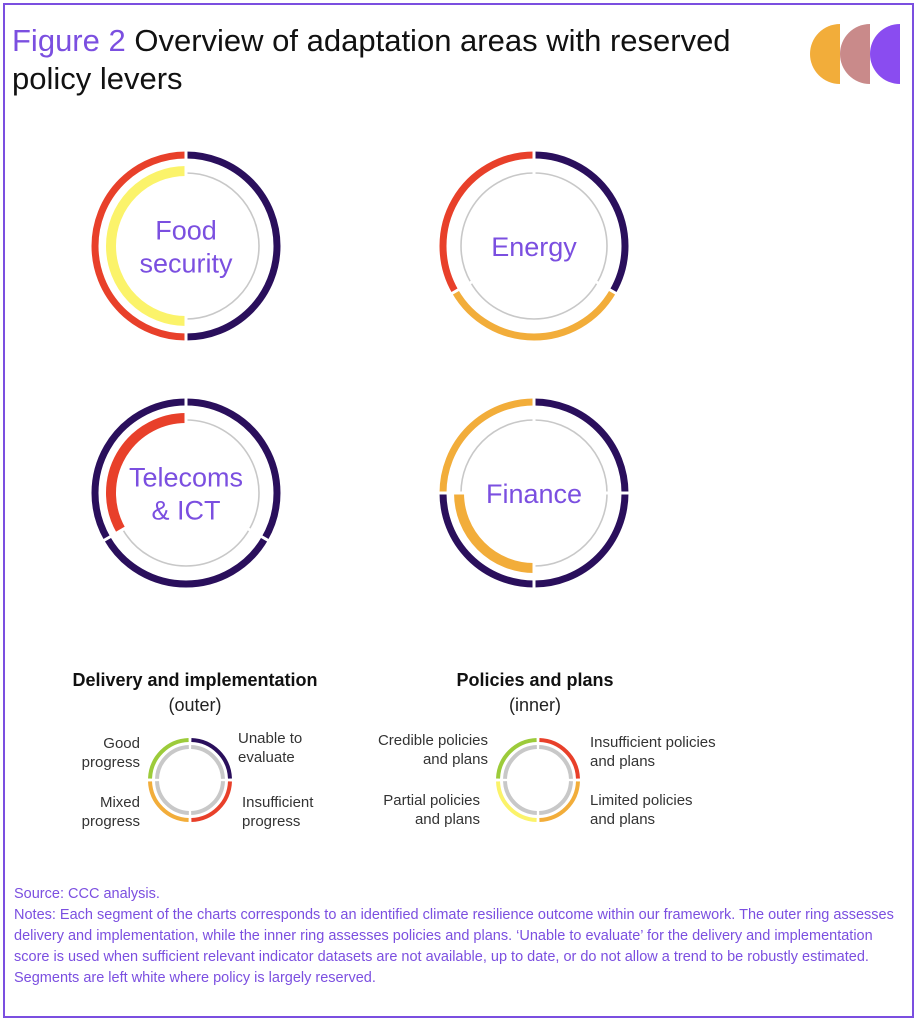 This screenshot has height=1024, width=921. I want to click on telecoms-ict-label-line-1: Telecoms, so click(186, 478).